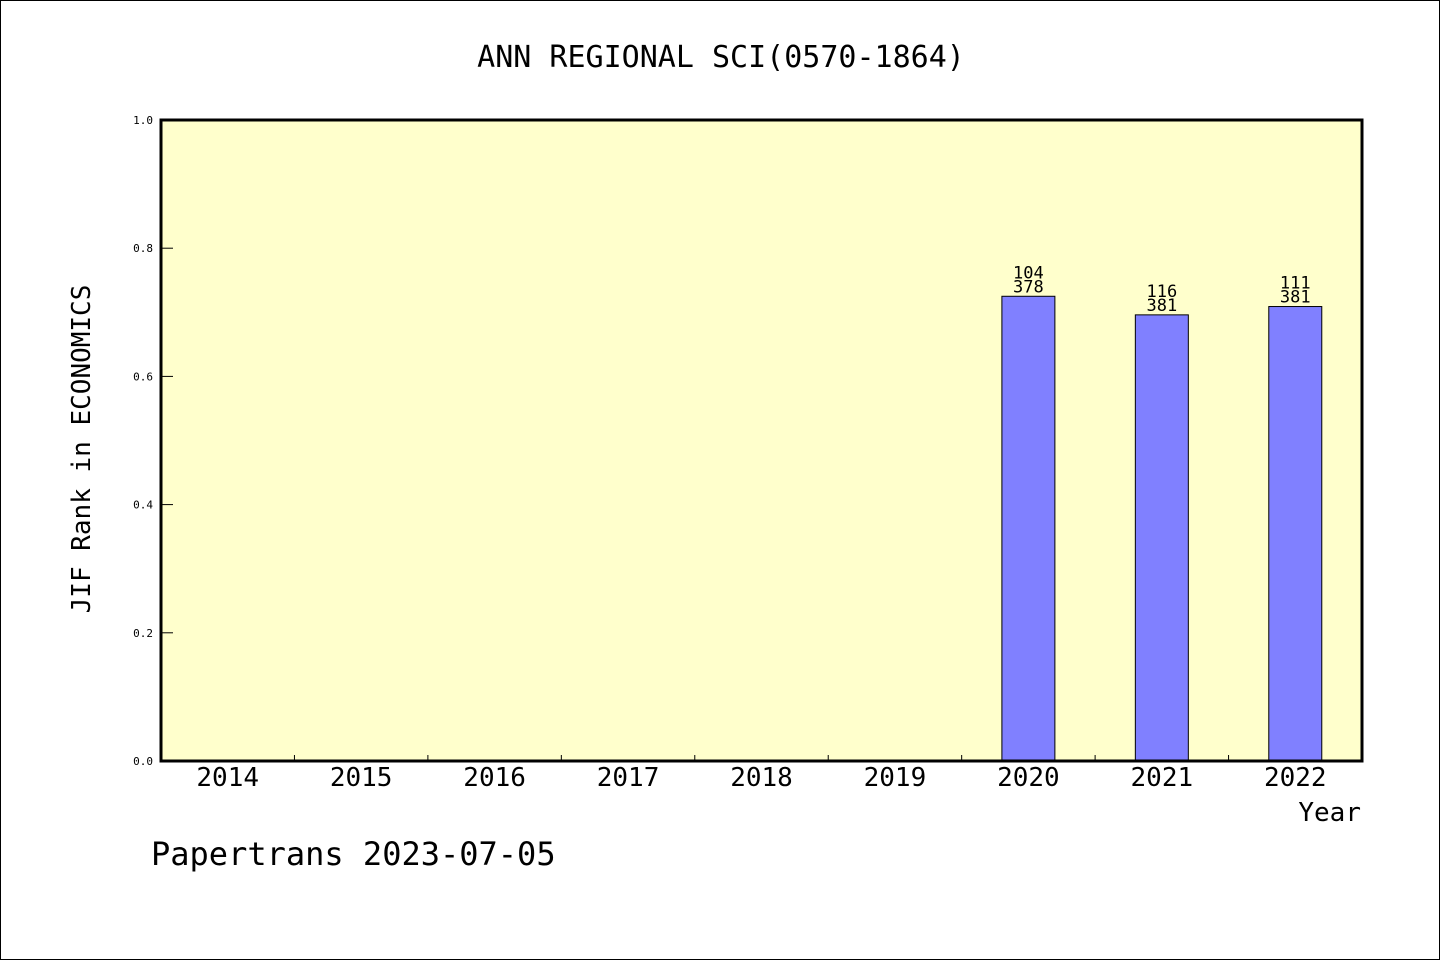 The image size is (1440, 961). I want to click on y-tick-label: 1.0, so click(143, 120).